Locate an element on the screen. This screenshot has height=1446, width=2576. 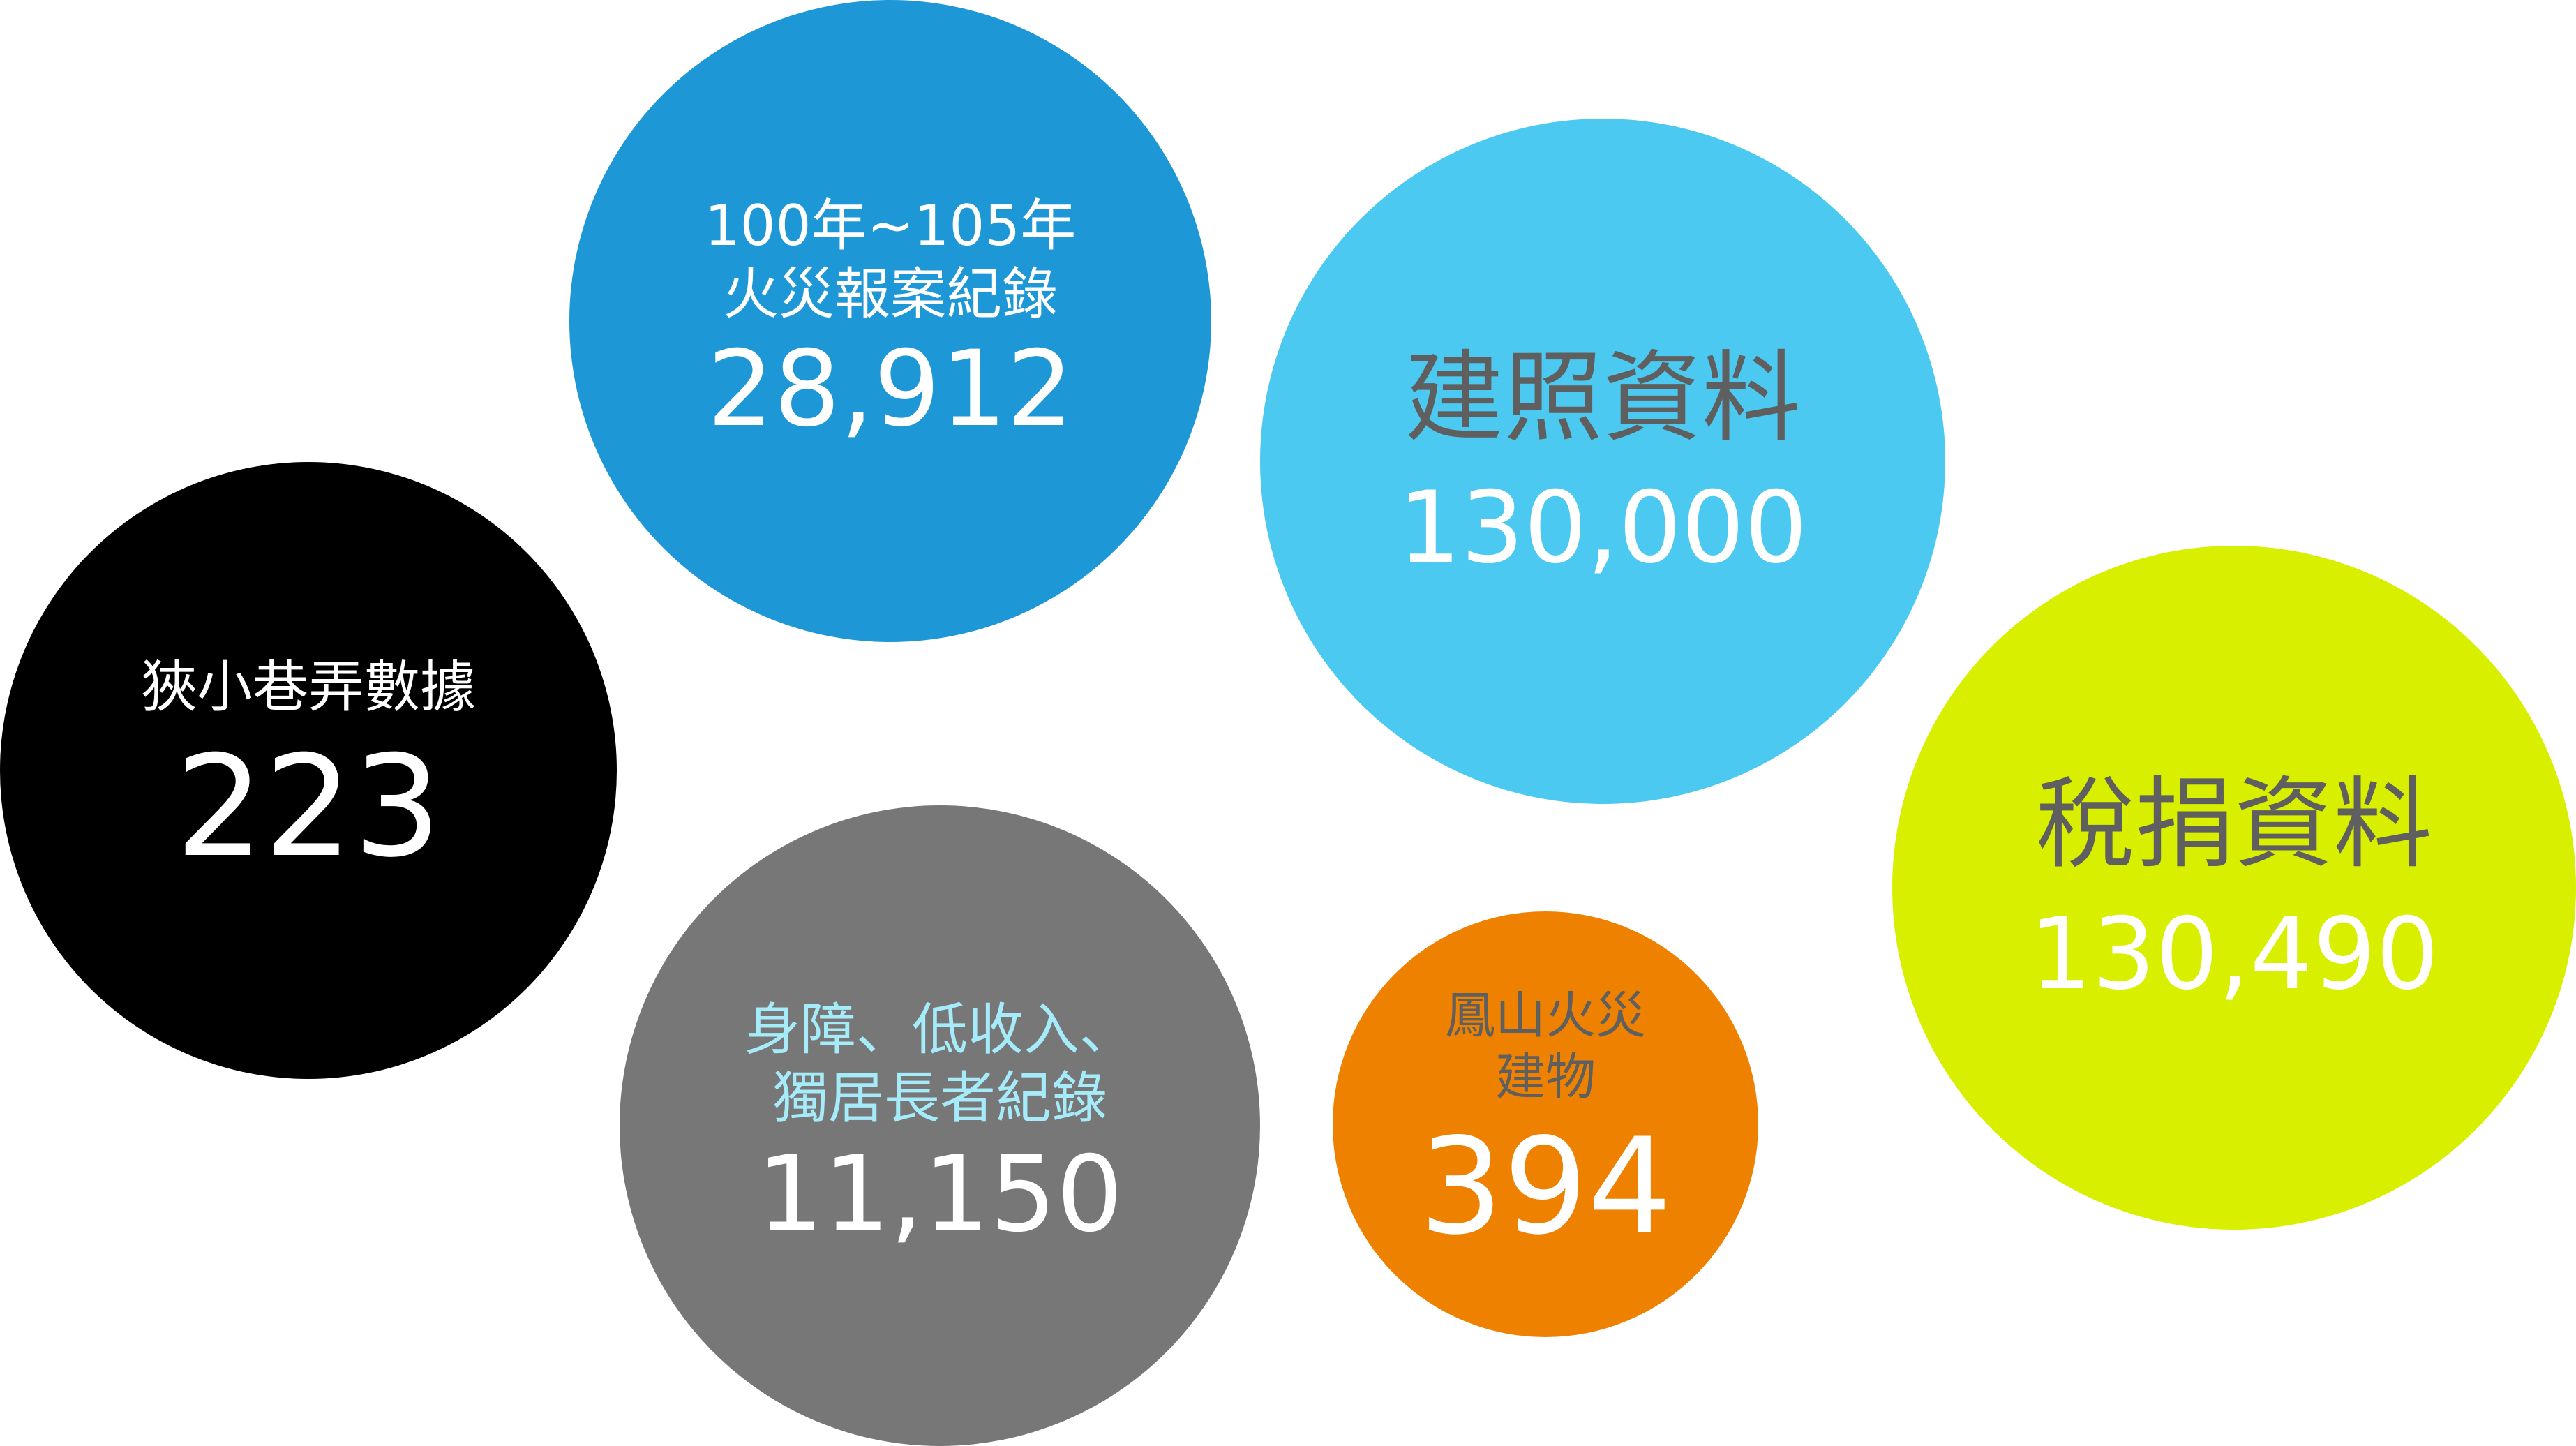
bubble-label-line: 建物 is located at coordinates (1545, 1076).